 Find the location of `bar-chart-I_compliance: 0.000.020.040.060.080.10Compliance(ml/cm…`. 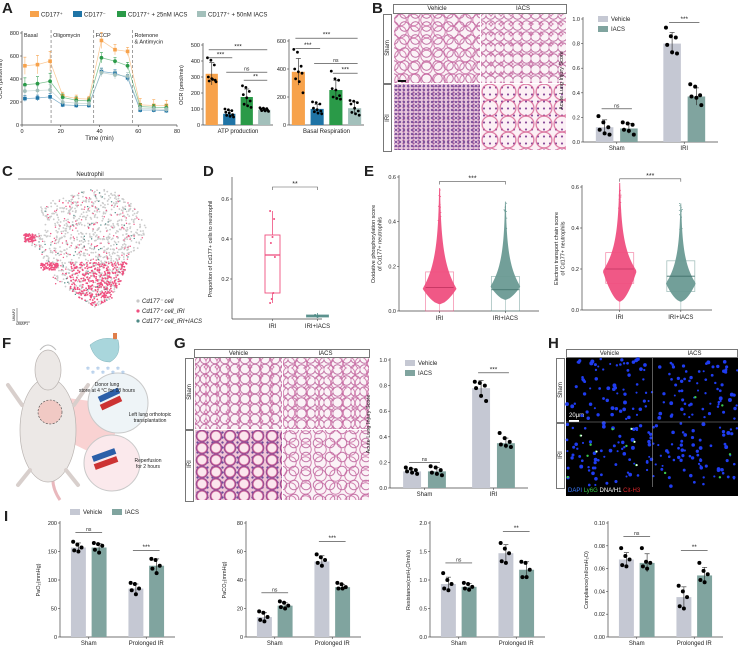

bar-chart-I_compliance: 0.000.020.040.060.080.10Compliance(ml/cm… is located at coordinates (653, 584).